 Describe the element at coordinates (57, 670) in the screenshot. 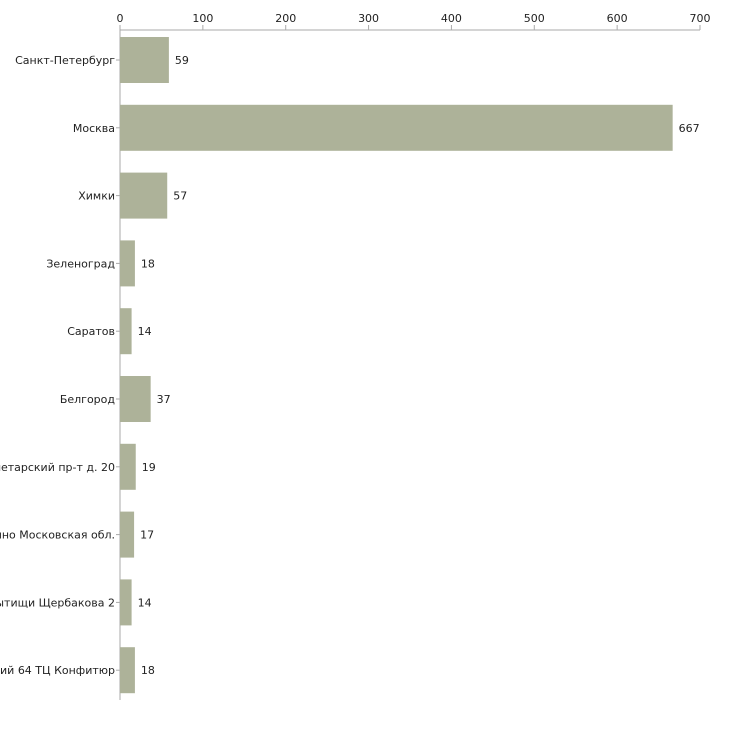

I see `category-label: кий 64 ТЦ Конфитюр` at that location.